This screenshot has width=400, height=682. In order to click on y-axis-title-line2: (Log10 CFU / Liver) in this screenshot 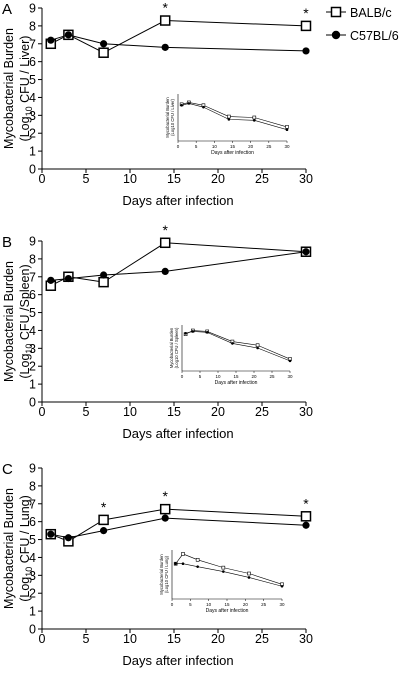, I will do `click(26, 89)`.